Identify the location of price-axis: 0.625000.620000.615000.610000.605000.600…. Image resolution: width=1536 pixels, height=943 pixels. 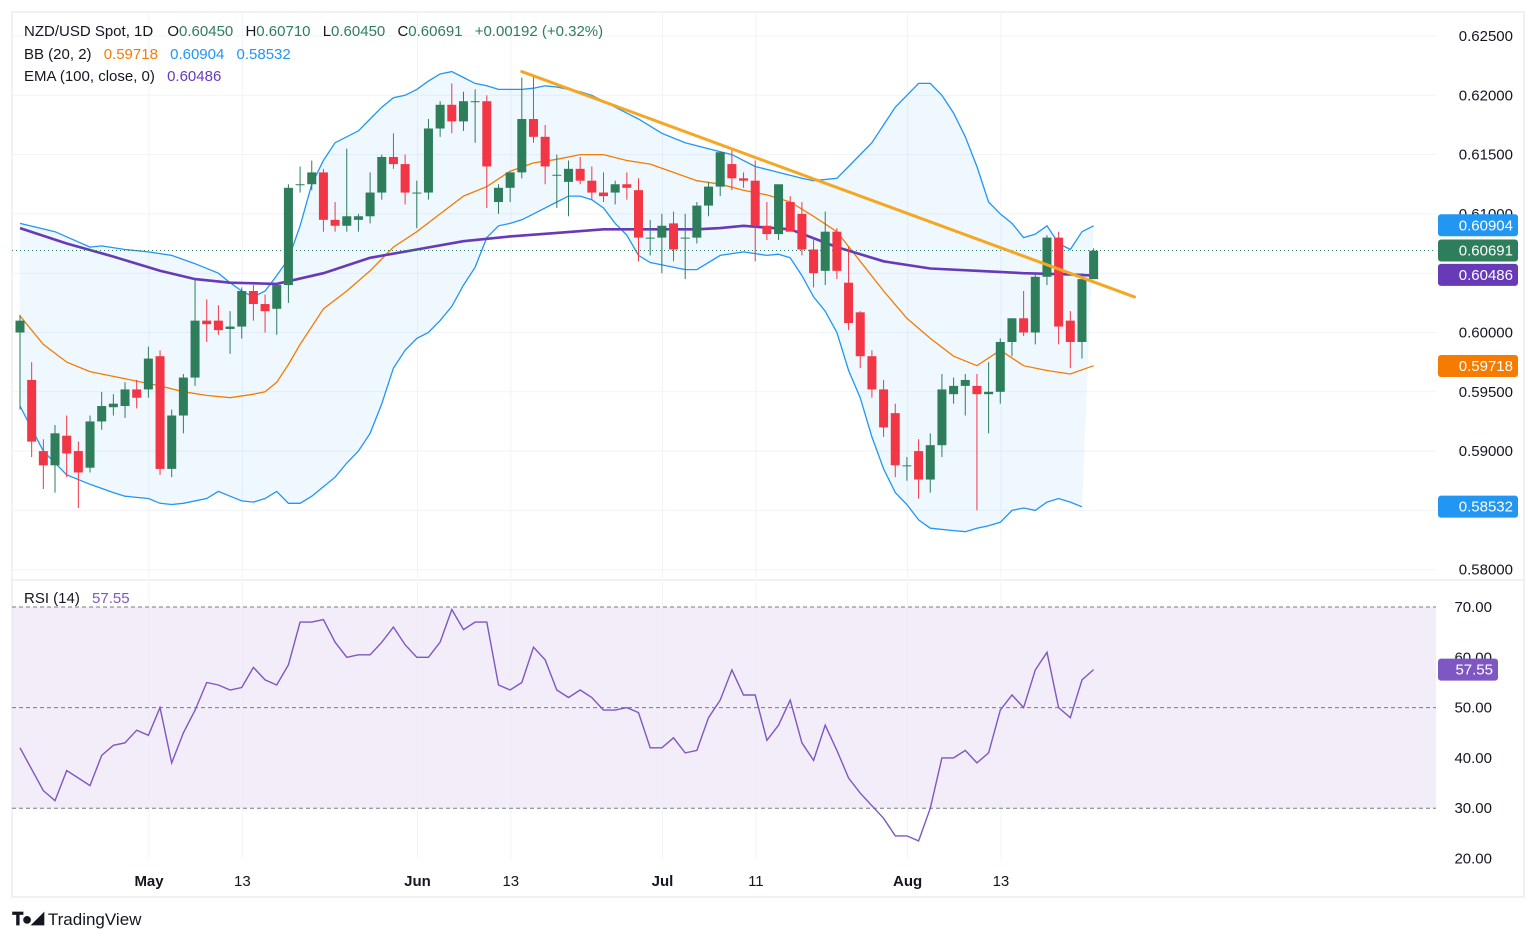
(1478, 303).